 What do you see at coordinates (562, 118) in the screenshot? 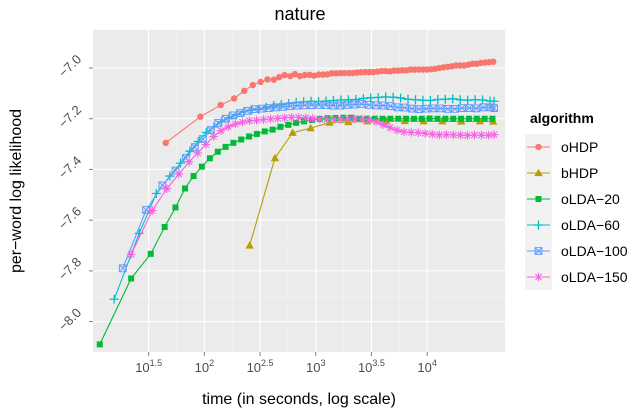
I see `legend-title: algorithm` at bounding box center [562, 118].